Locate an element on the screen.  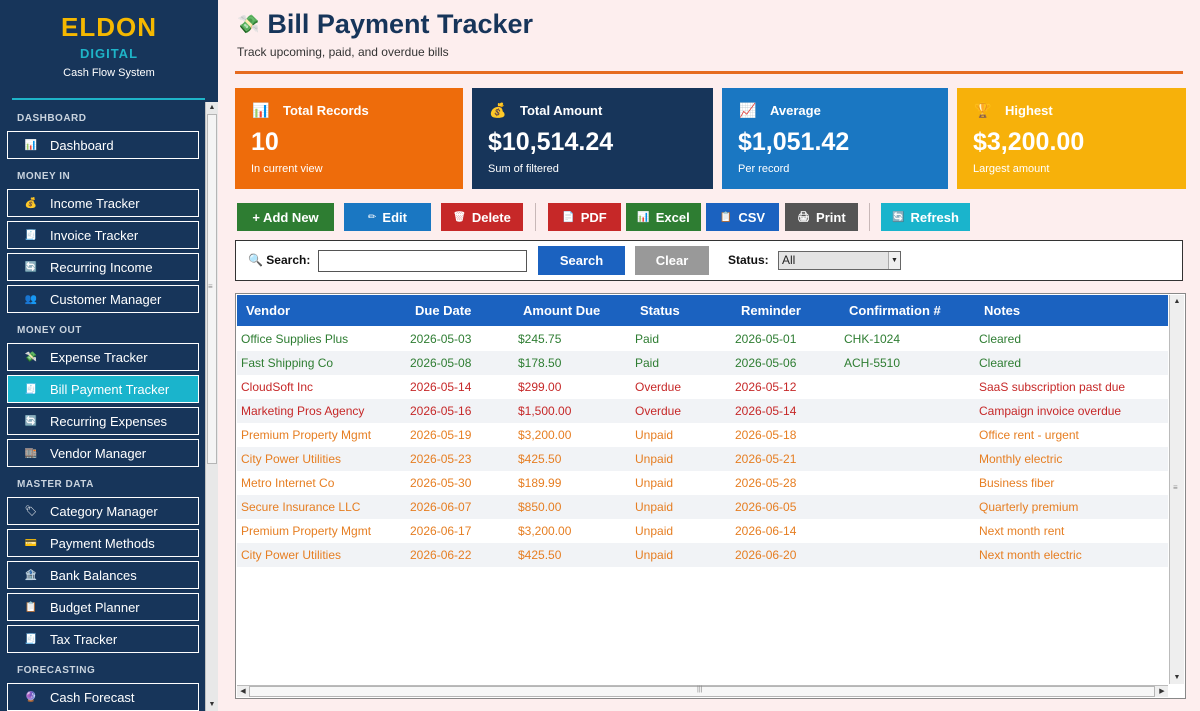
clear-button: Clear is located at coordinates (672, 260).